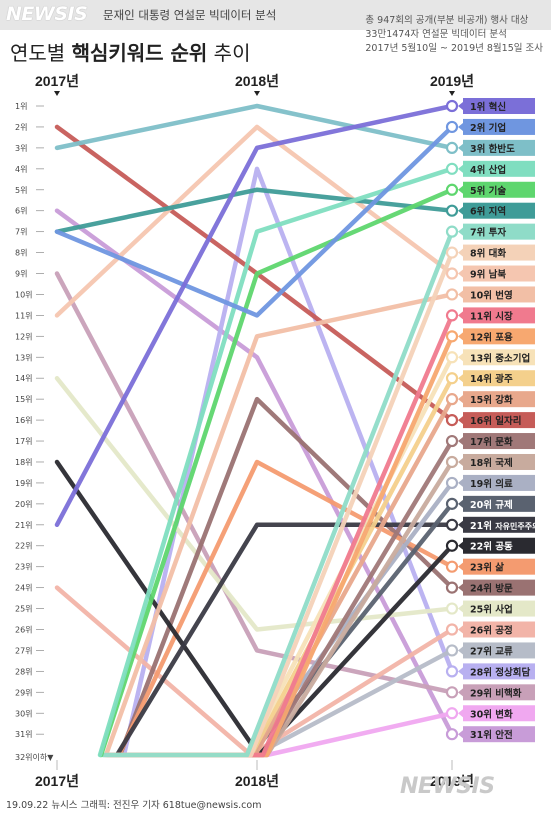 This screenshot has width=551, height=815. Describe the element at coordinates (24, 420) in the screenshot. I see `rank-tick-label: 16위` at that location.